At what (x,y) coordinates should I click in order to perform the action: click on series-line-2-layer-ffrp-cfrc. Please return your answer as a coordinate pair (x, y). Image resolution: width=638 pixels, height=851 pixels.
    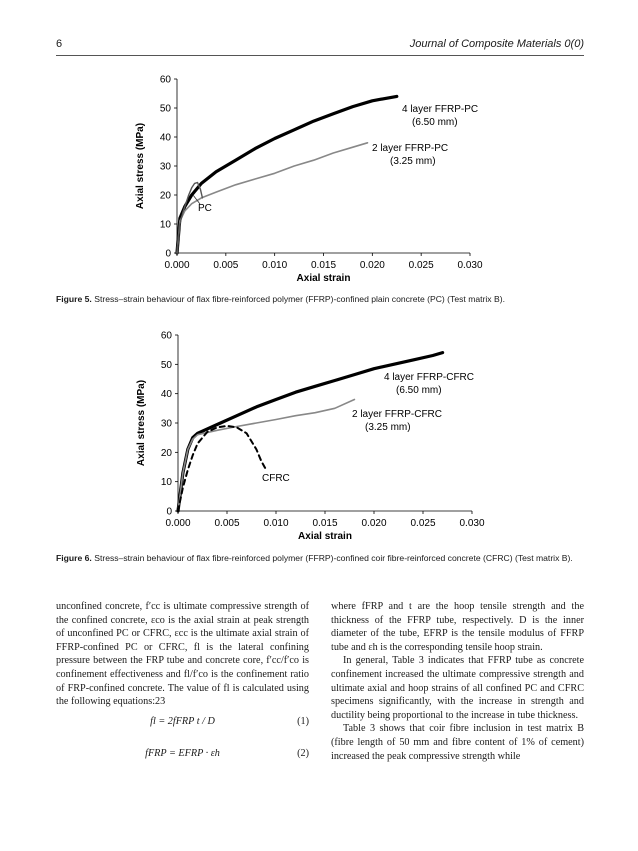
    Looking at the image, I should click on (266, 455).